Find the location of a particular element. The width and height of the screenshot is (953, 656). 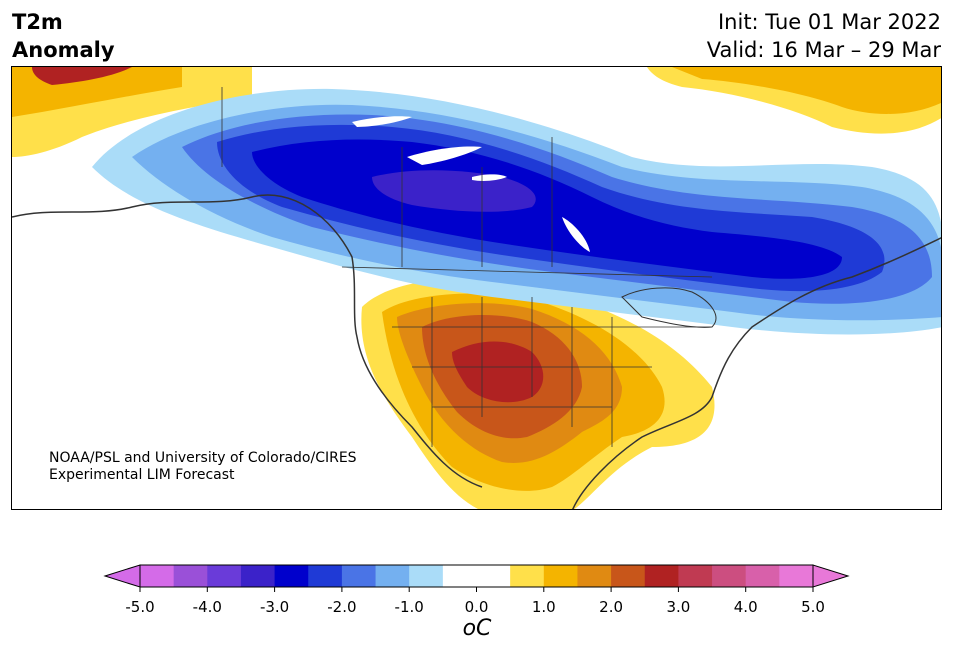

colorbar-cells is located at coordinates (477, 576).